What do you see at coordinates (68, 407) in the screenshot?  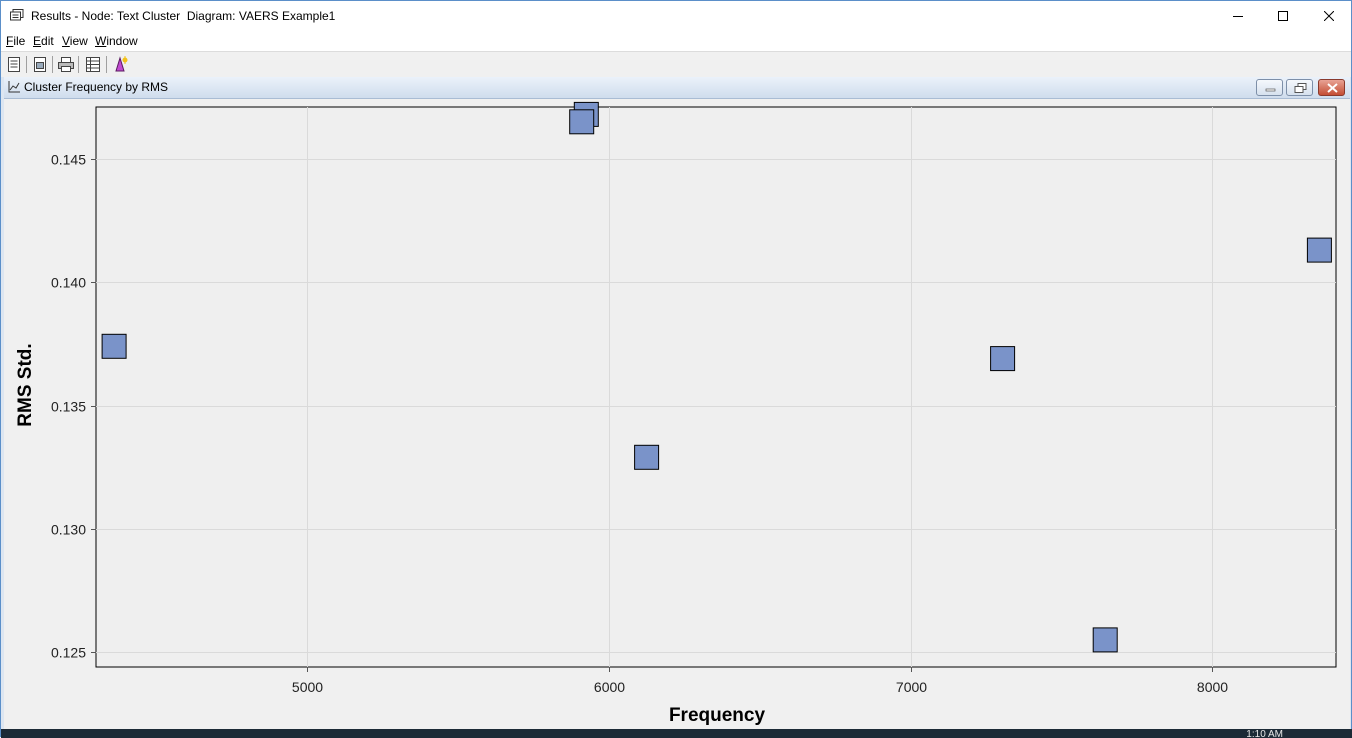 I see `y-tick-label: 0.135` at bounding box center [68, 407].